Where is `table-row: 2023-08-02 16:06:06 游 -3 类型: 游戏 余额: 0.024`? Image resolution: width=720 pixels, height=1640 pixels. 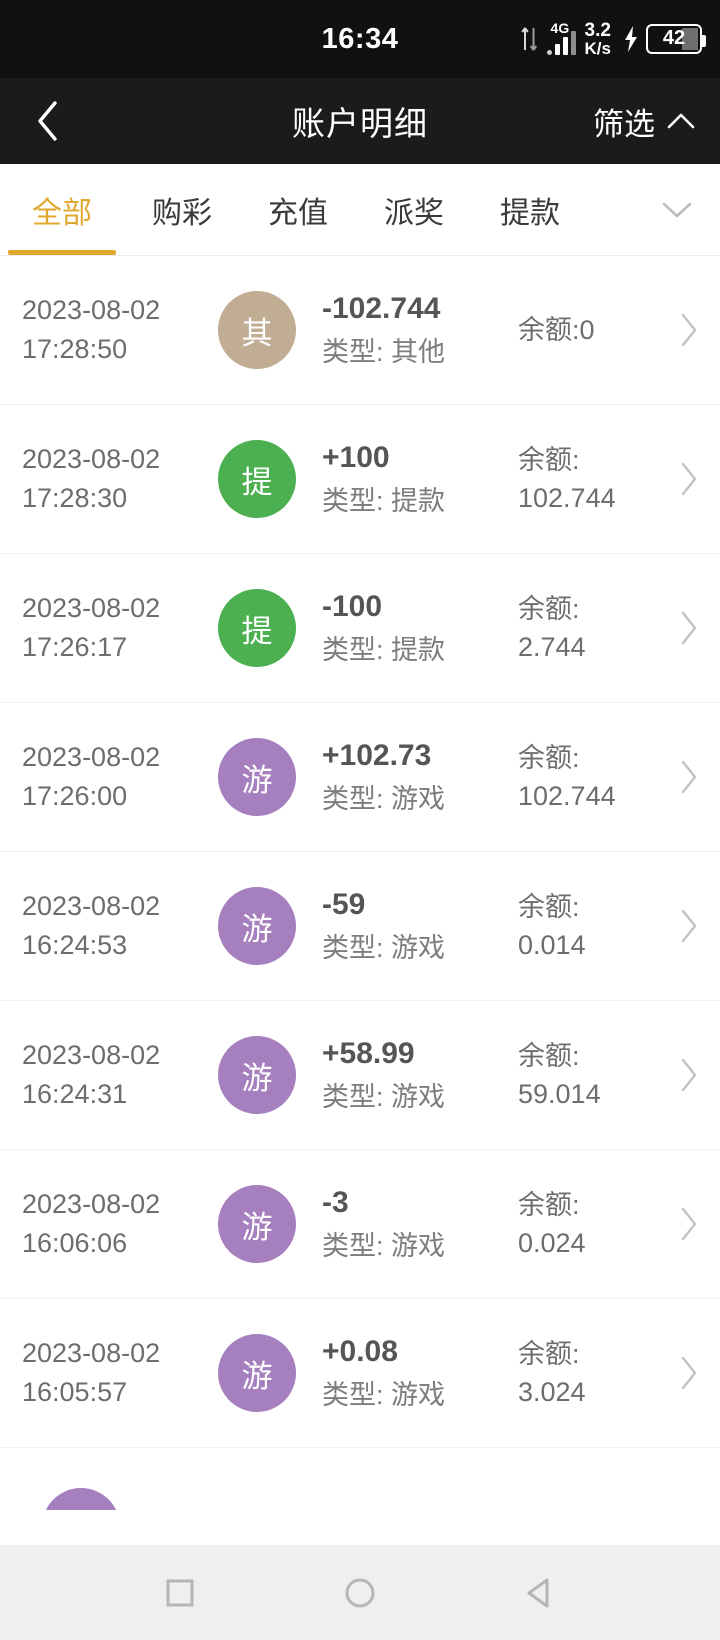 table-row: 2023-08-02 16:06:06 游 -3 类型: 游戏 余额: 0.024 is located at coordinates (360, 1224).